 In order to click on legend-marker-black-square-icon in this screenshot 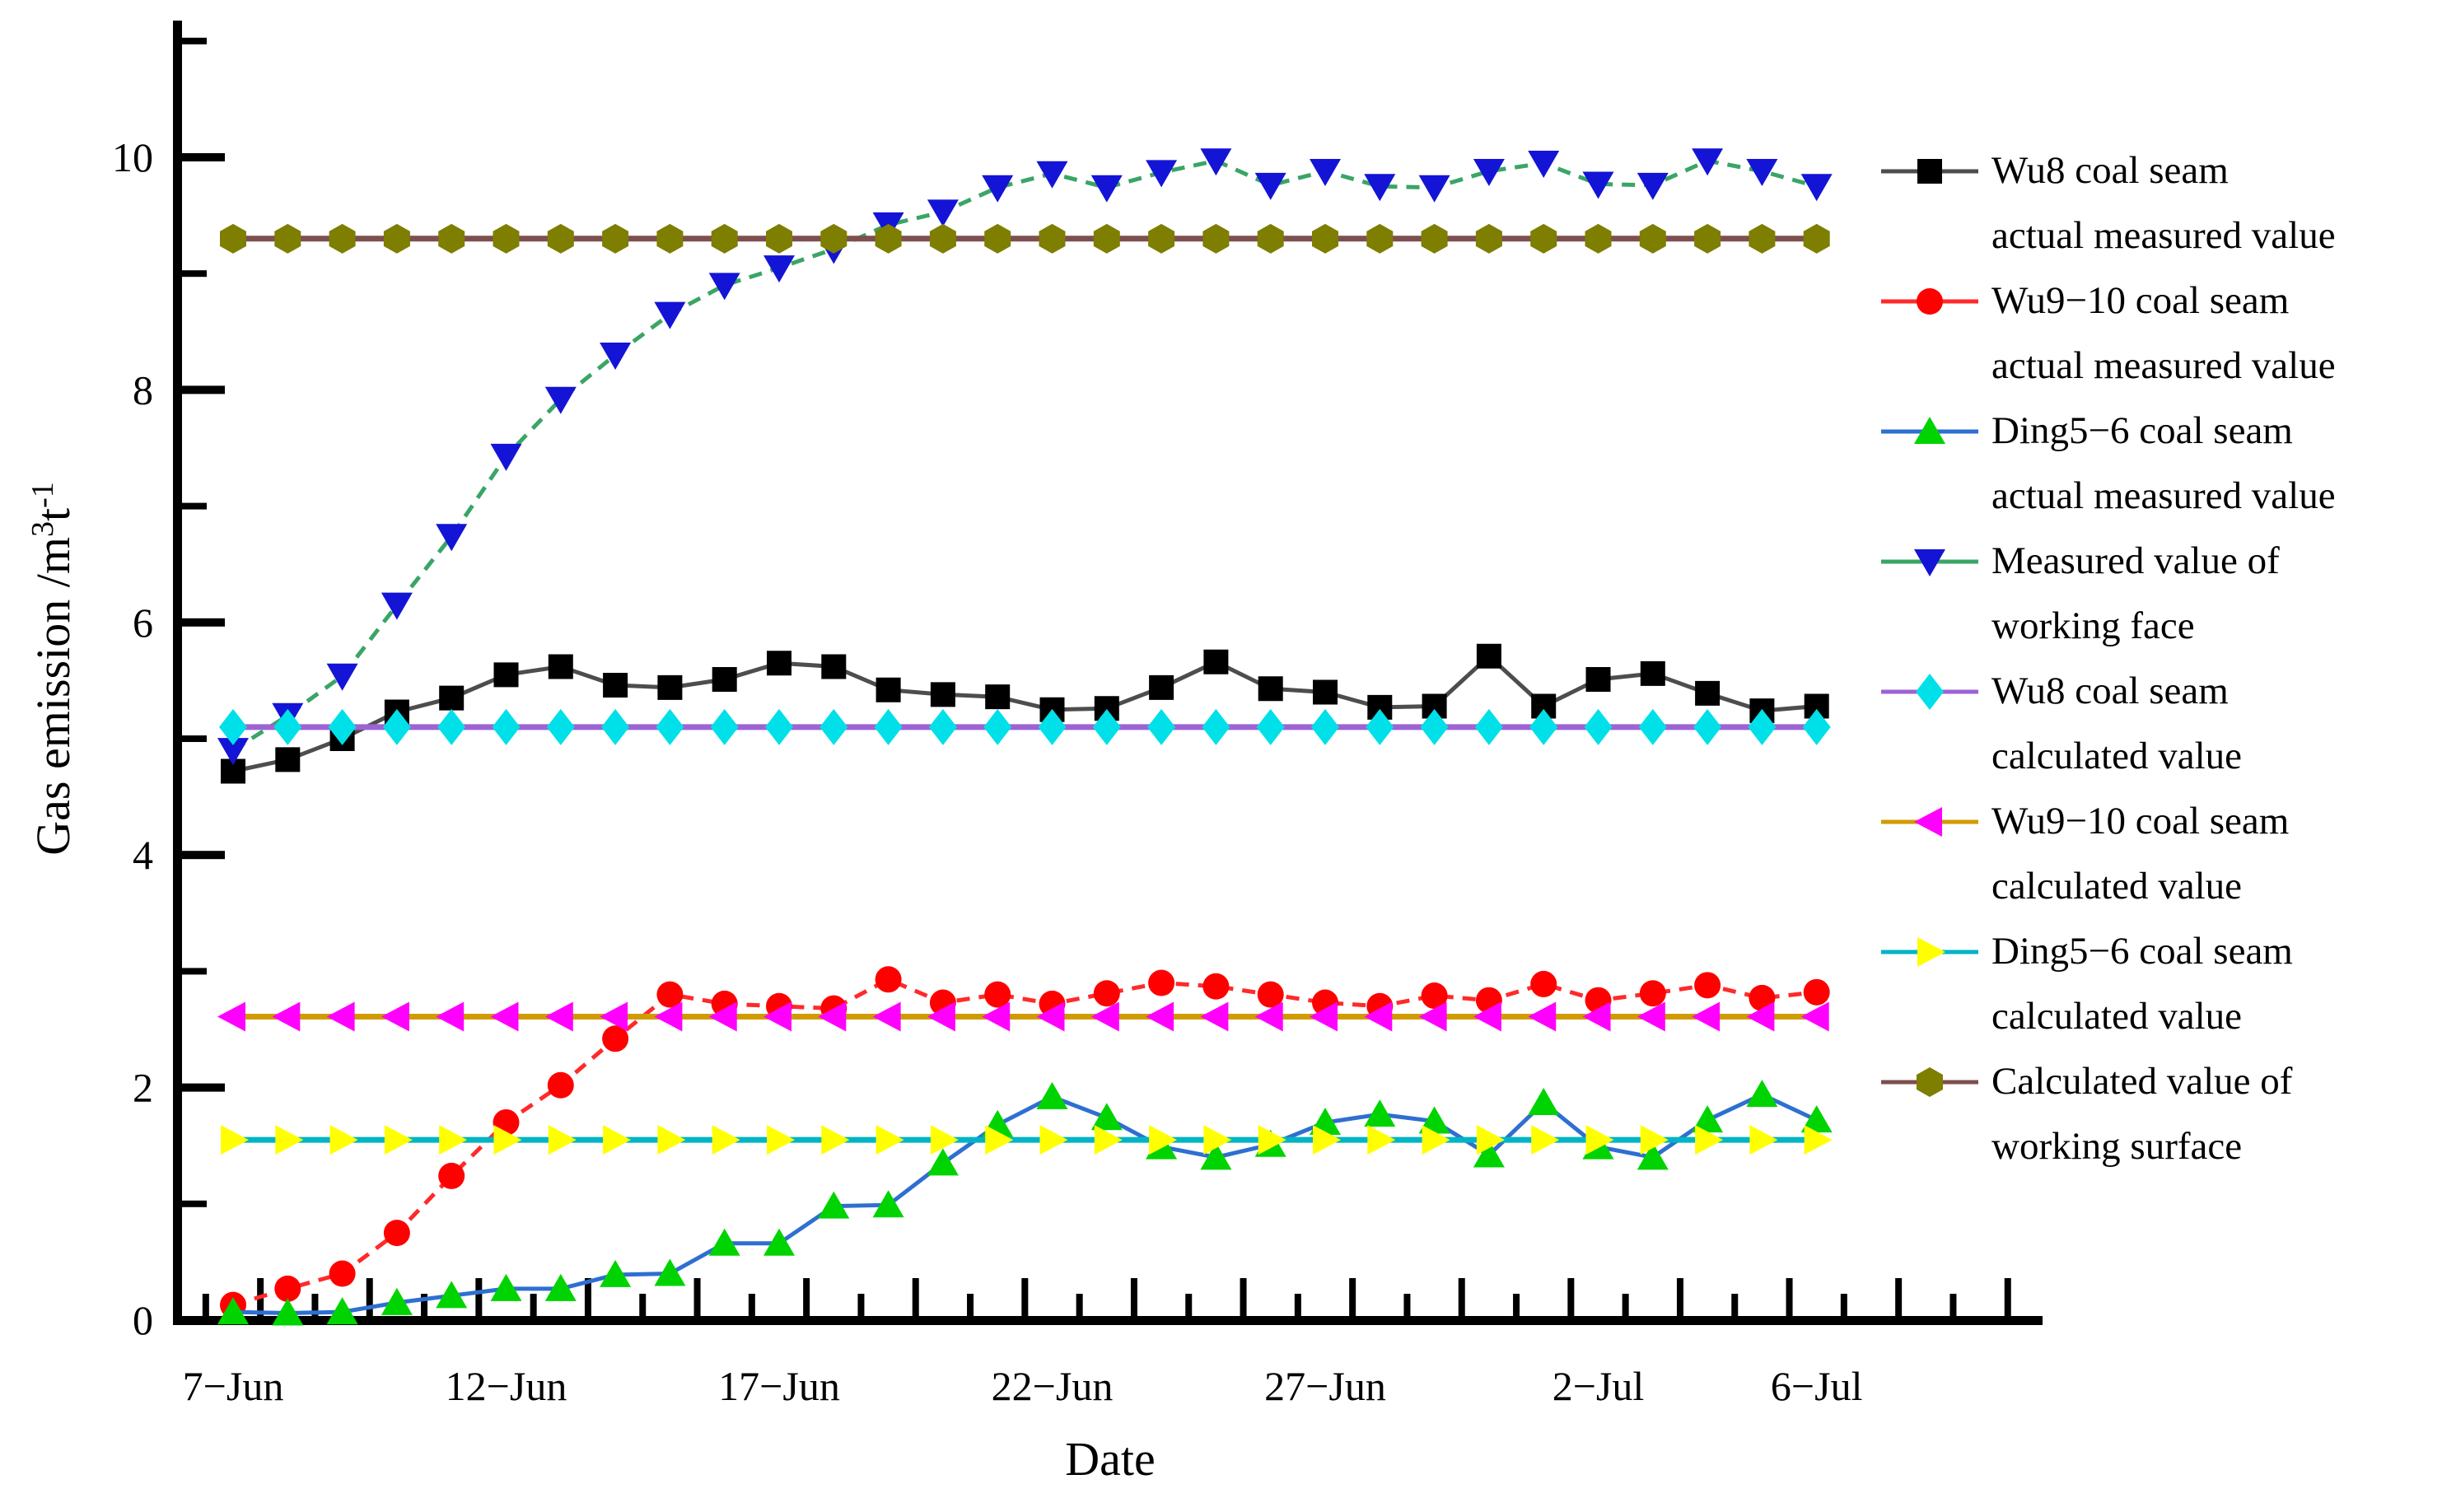, I will do `click(1929, 171)`.